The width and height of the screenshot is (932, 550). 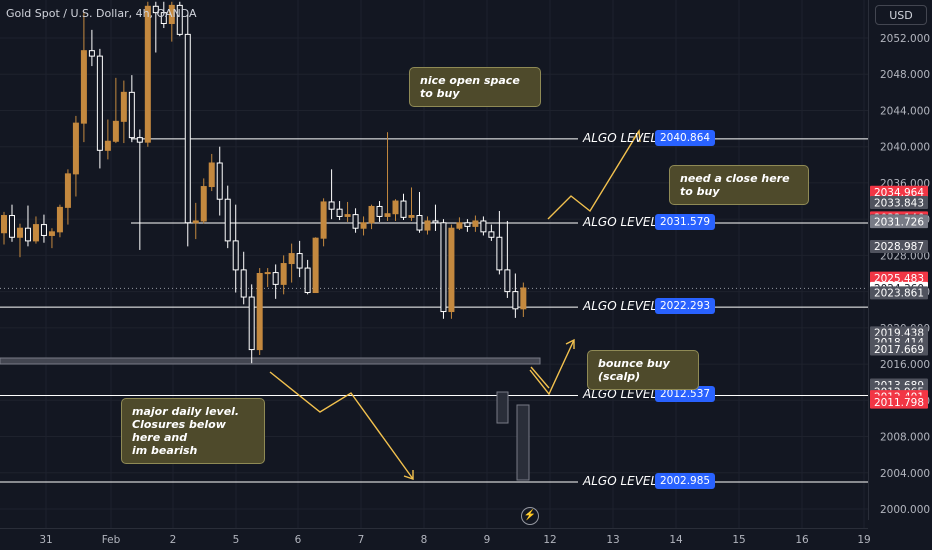 What do you see at coordinates (900, 260) in the screenshot?
I see `price-axis` at bounding box center [900, 260].